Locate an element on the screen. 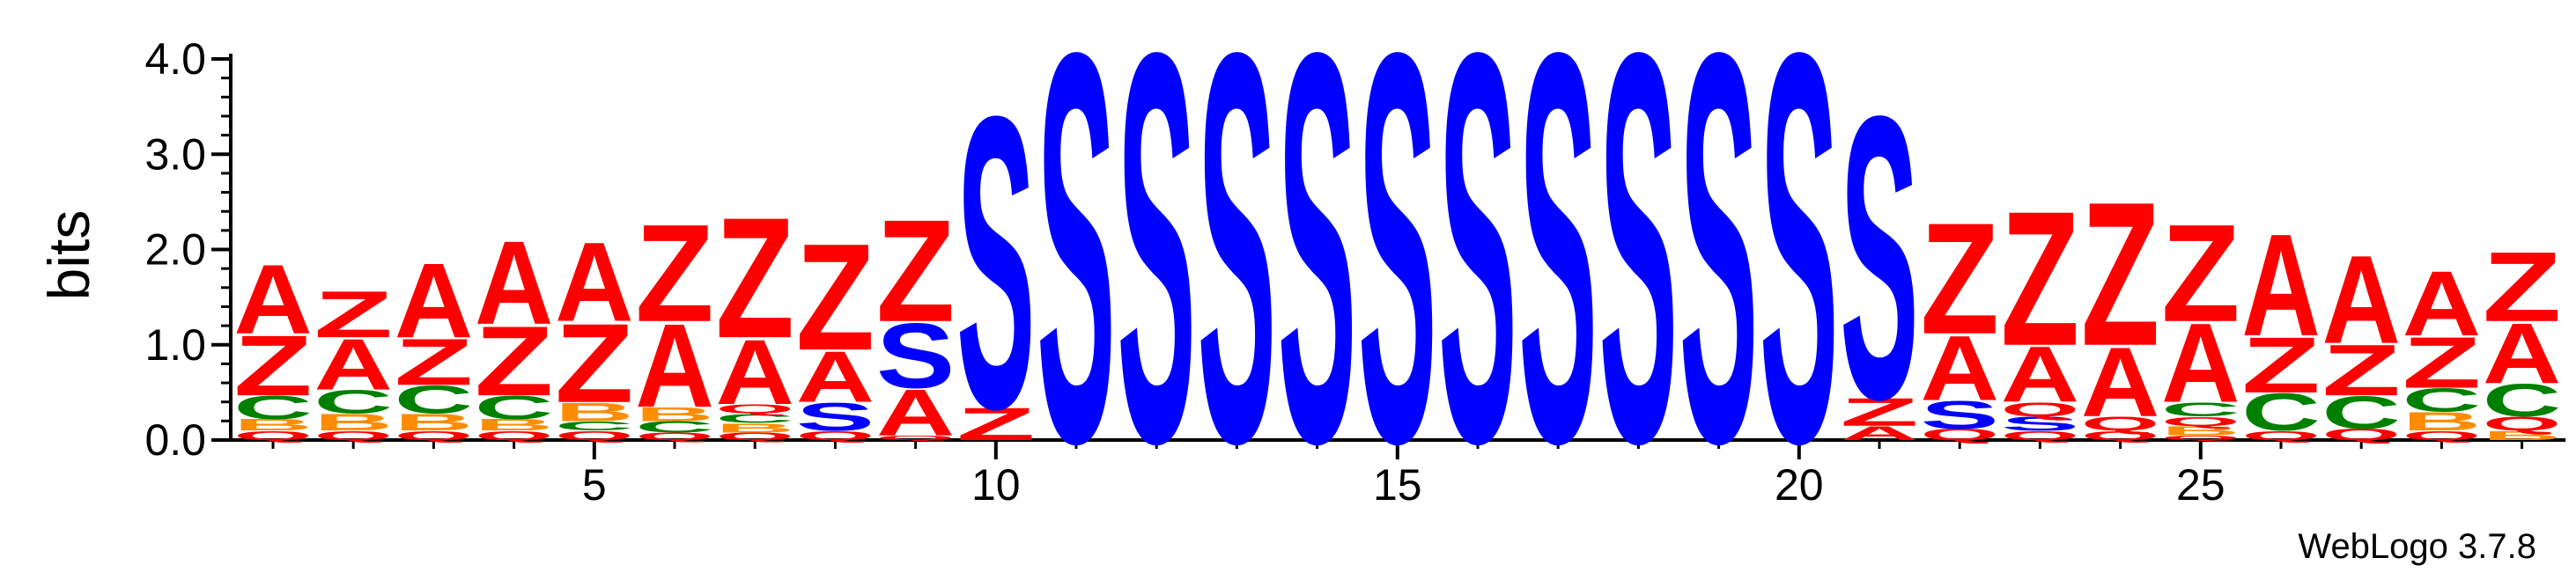 This screenshot has width=2576, height=587. y-tick-label: 3.0 is located at coordinates (175, 154).